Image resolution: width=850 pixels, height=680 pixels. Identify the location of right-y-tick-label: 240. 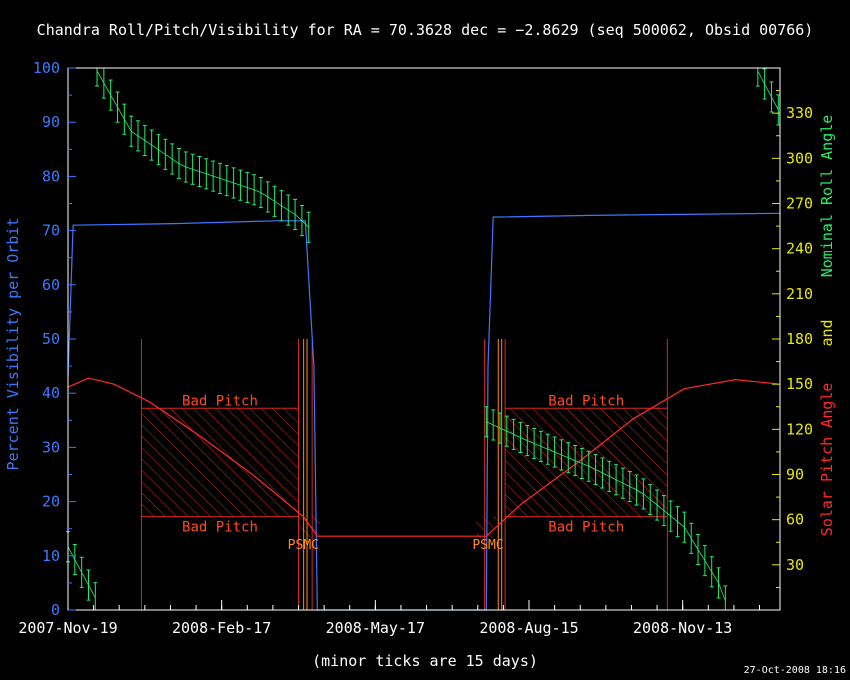
(799, 249).